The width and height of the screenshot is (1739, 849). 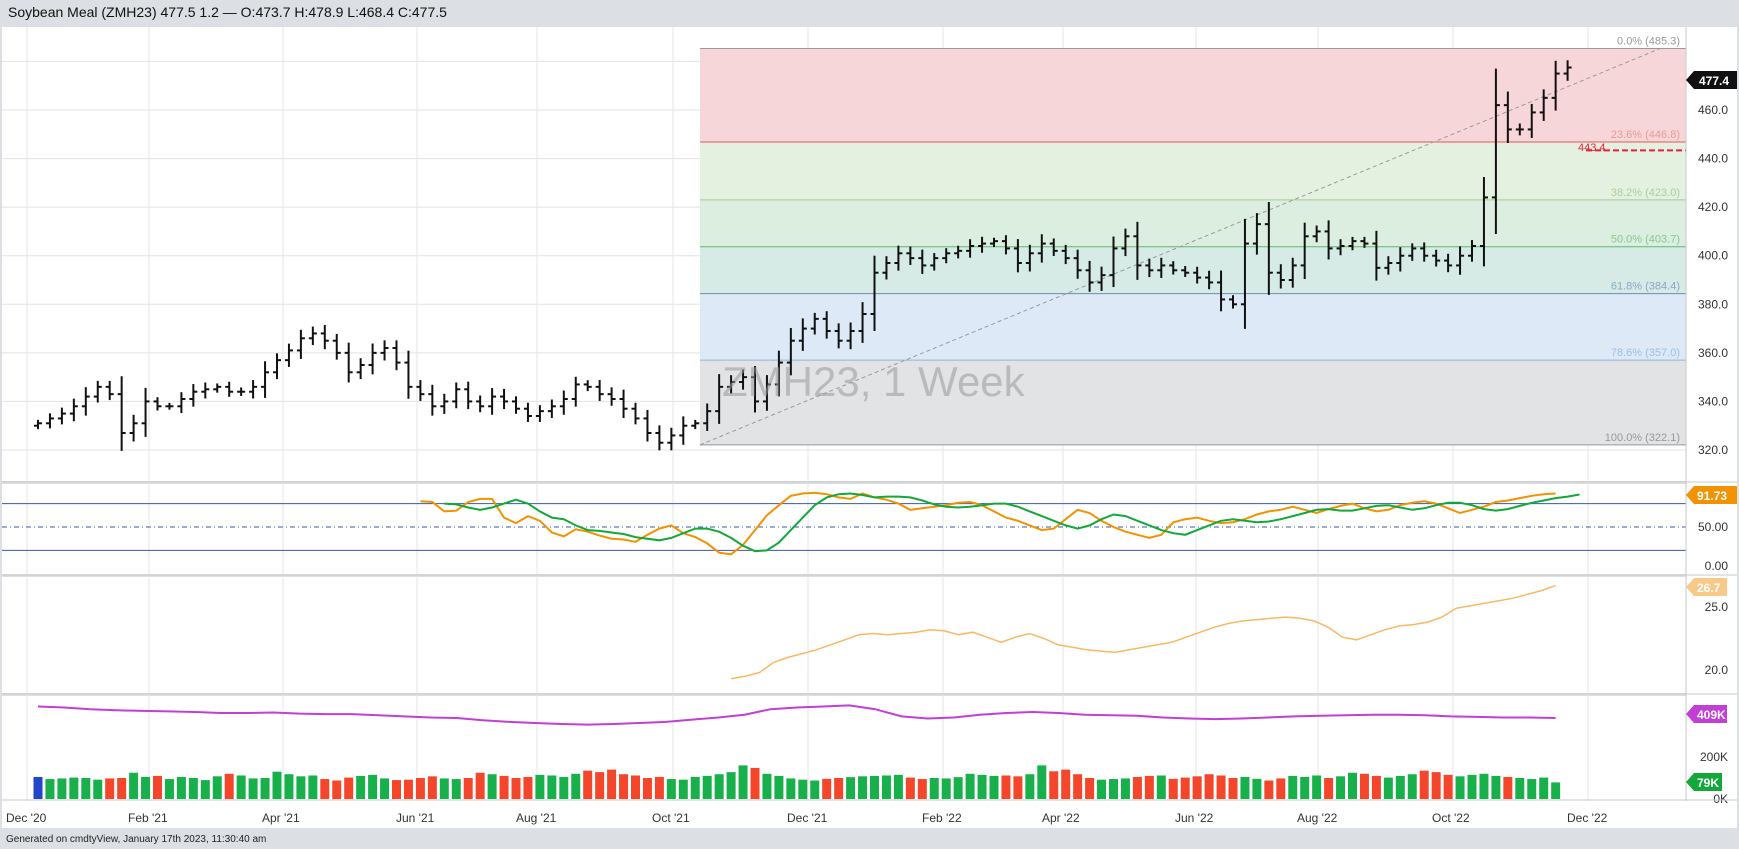 What do you see at coordinates (874, 381) in the screenshot?
I see `watermark: ZMH23, 1 Week` at bounding box center [874, 381].